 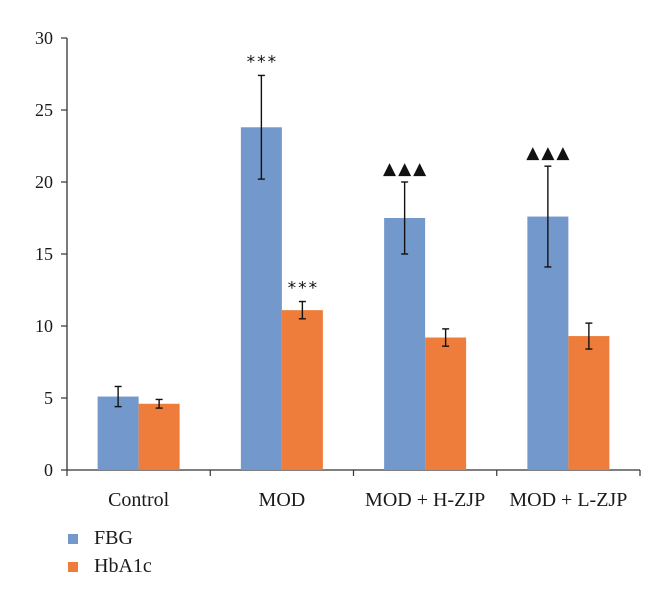 I want to click on legend-label-hba1c: HbA1c, so click(x=123, y=566).